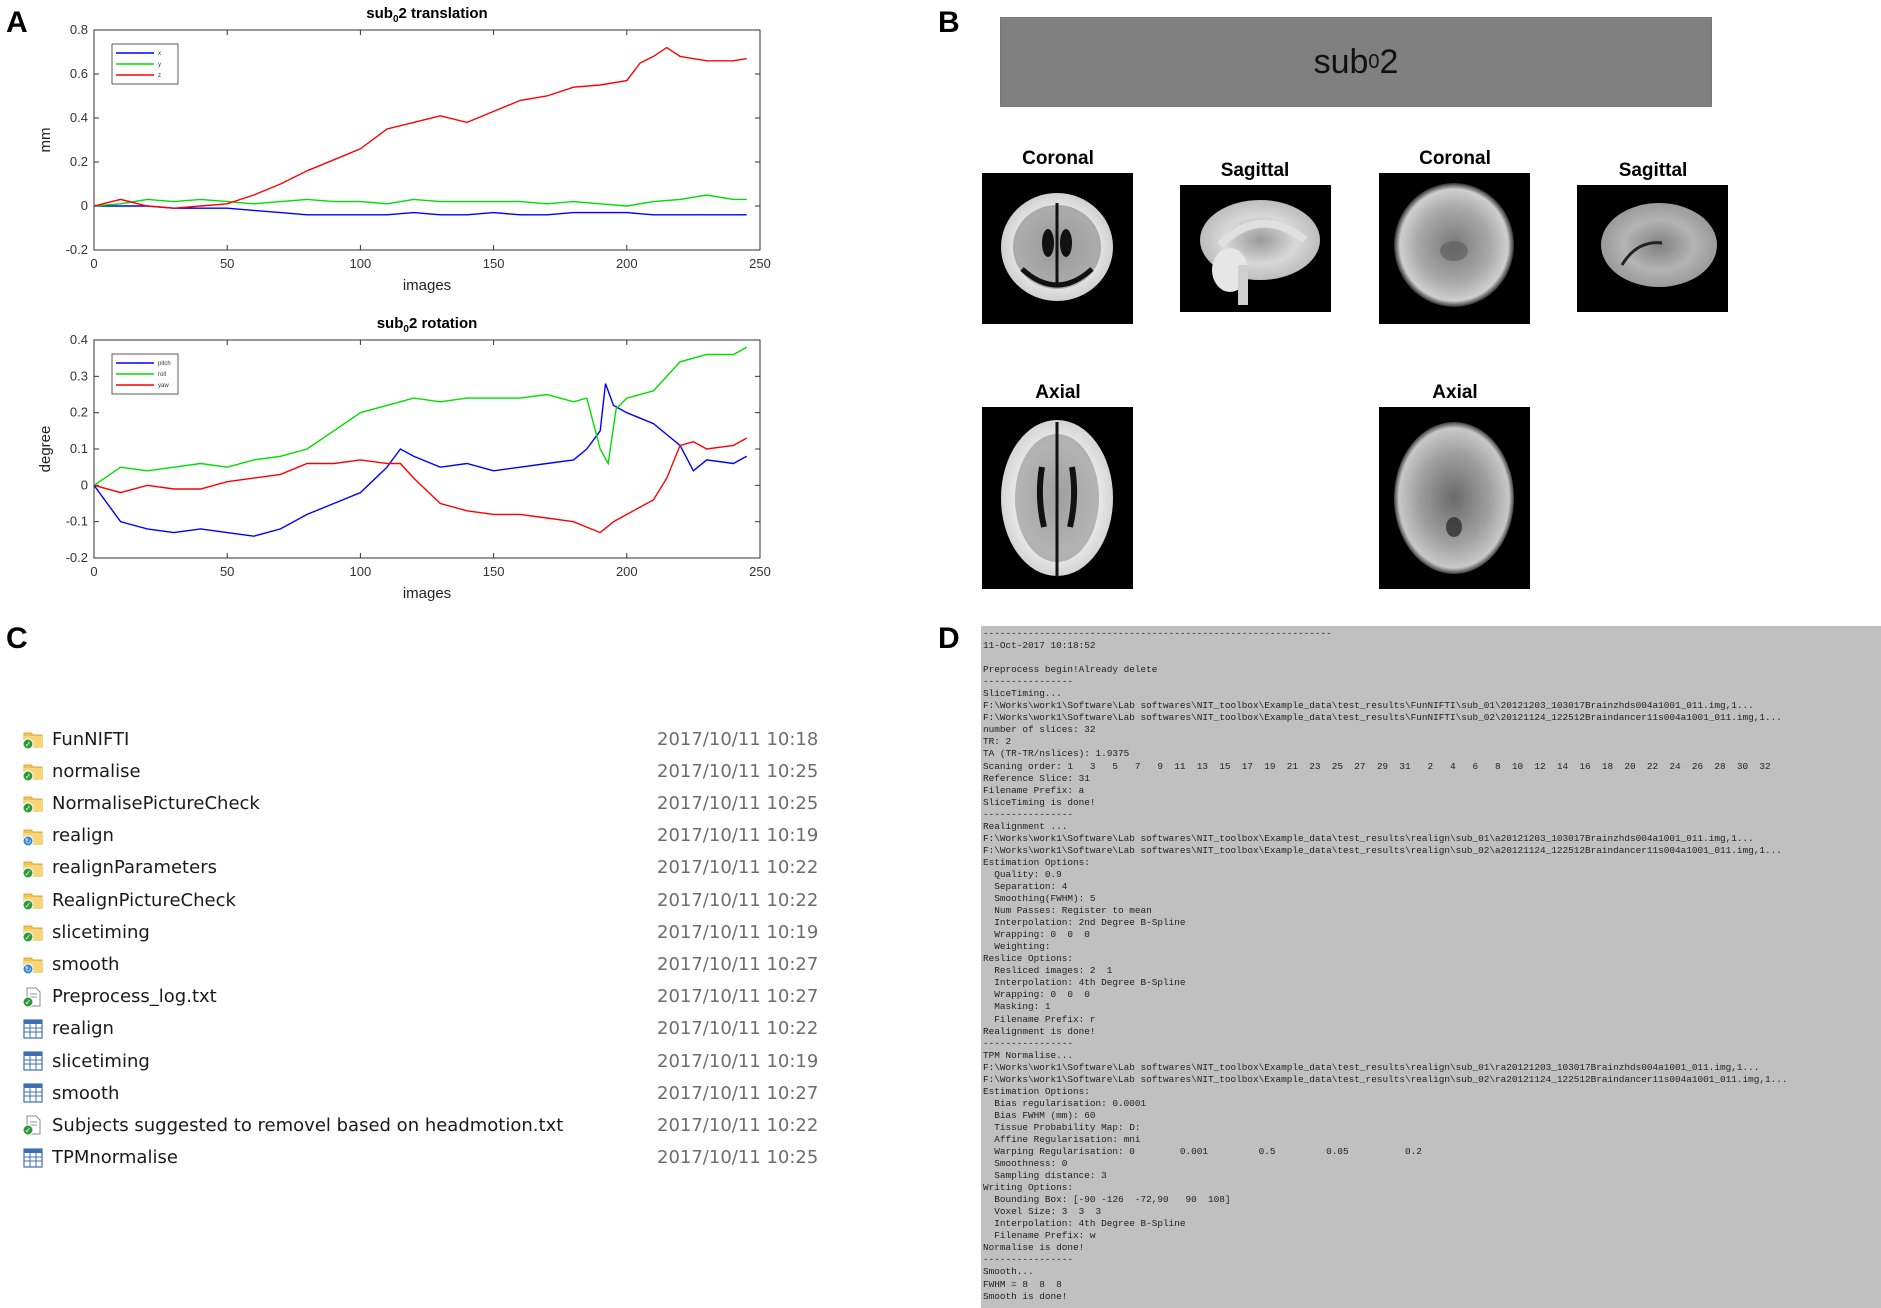 The width and height of the screenshot is (1881, 1308). Describe the element at coordinates (33, 997) in the screenshot. I see `text-file-icon: ✓` at that location.